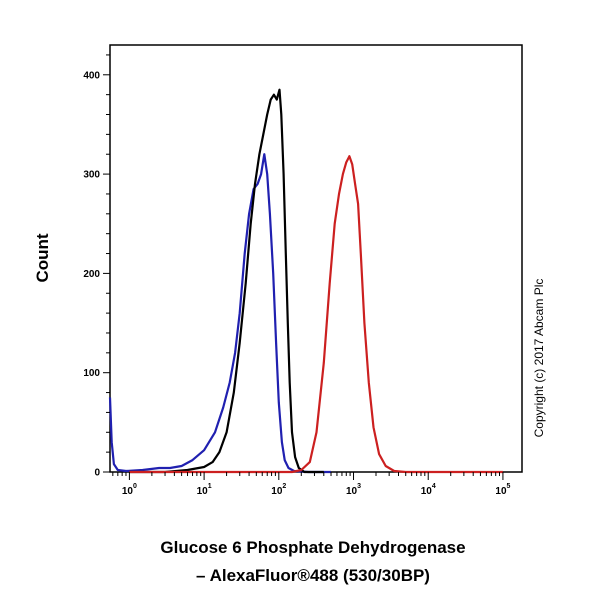 This screenshot has width=600, height=600. What do you see at coordinates (97, 473) in the screenshot?
I see `y-tick-label: 0` at bounding box center [97, 473].